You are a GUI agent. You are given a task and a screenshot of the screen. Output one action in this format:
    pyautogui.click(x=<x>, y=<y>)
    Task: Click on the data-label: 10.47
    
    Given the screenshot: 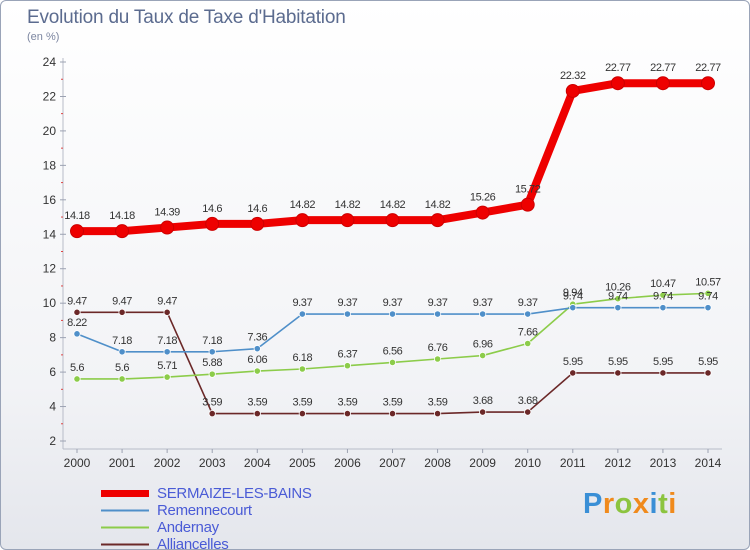 What is the action you would take?
    pyautogui.click(x=663, y=284)
    